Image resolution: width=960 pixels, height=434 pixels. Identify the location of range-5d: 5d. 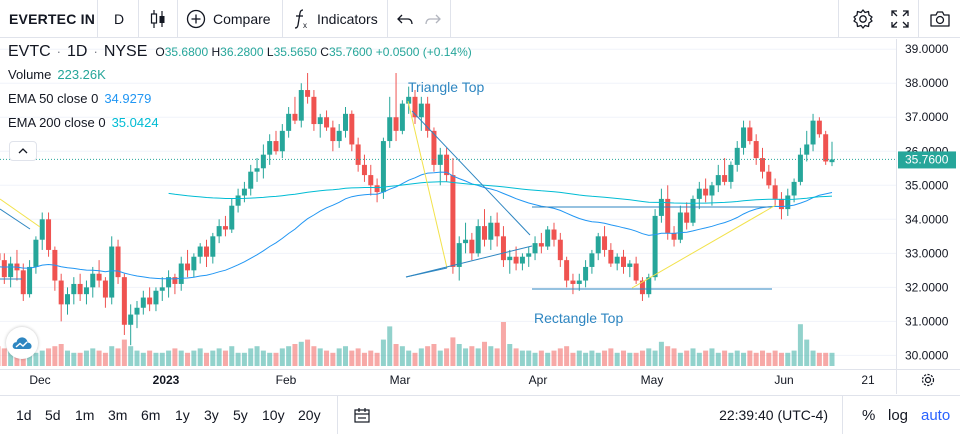
(53, 415).